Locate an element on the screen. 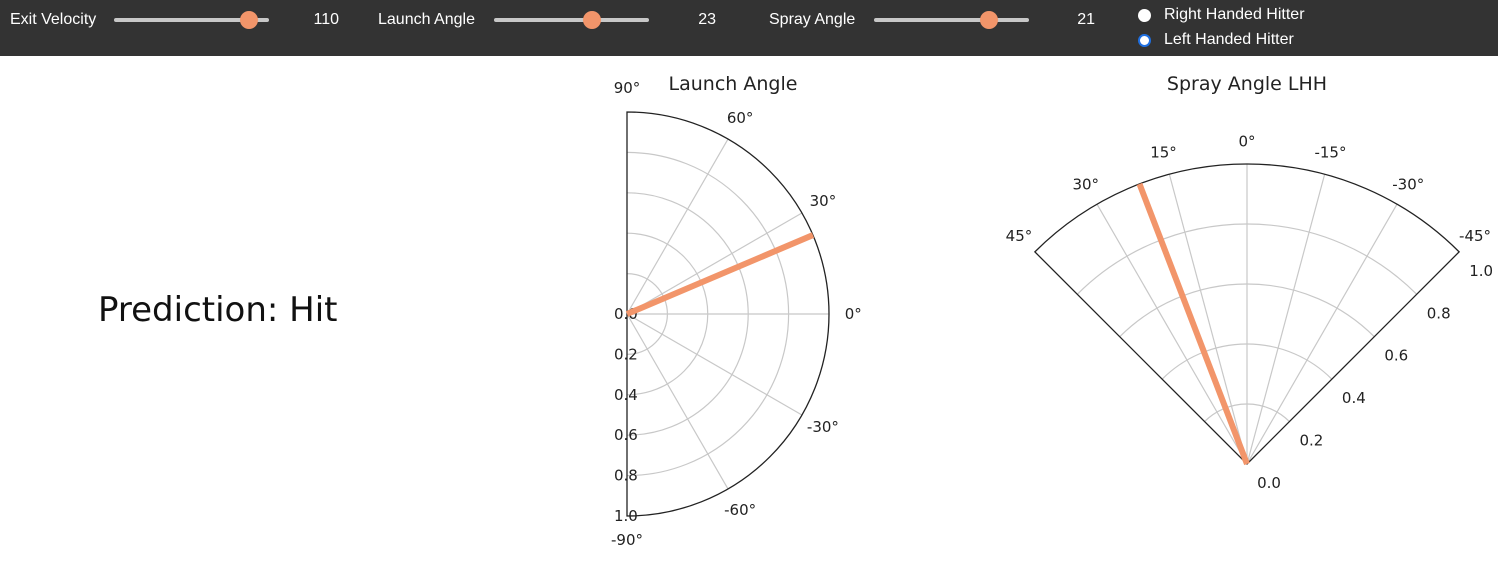  exit-velocity-slider is located at coordinates (191, 20).